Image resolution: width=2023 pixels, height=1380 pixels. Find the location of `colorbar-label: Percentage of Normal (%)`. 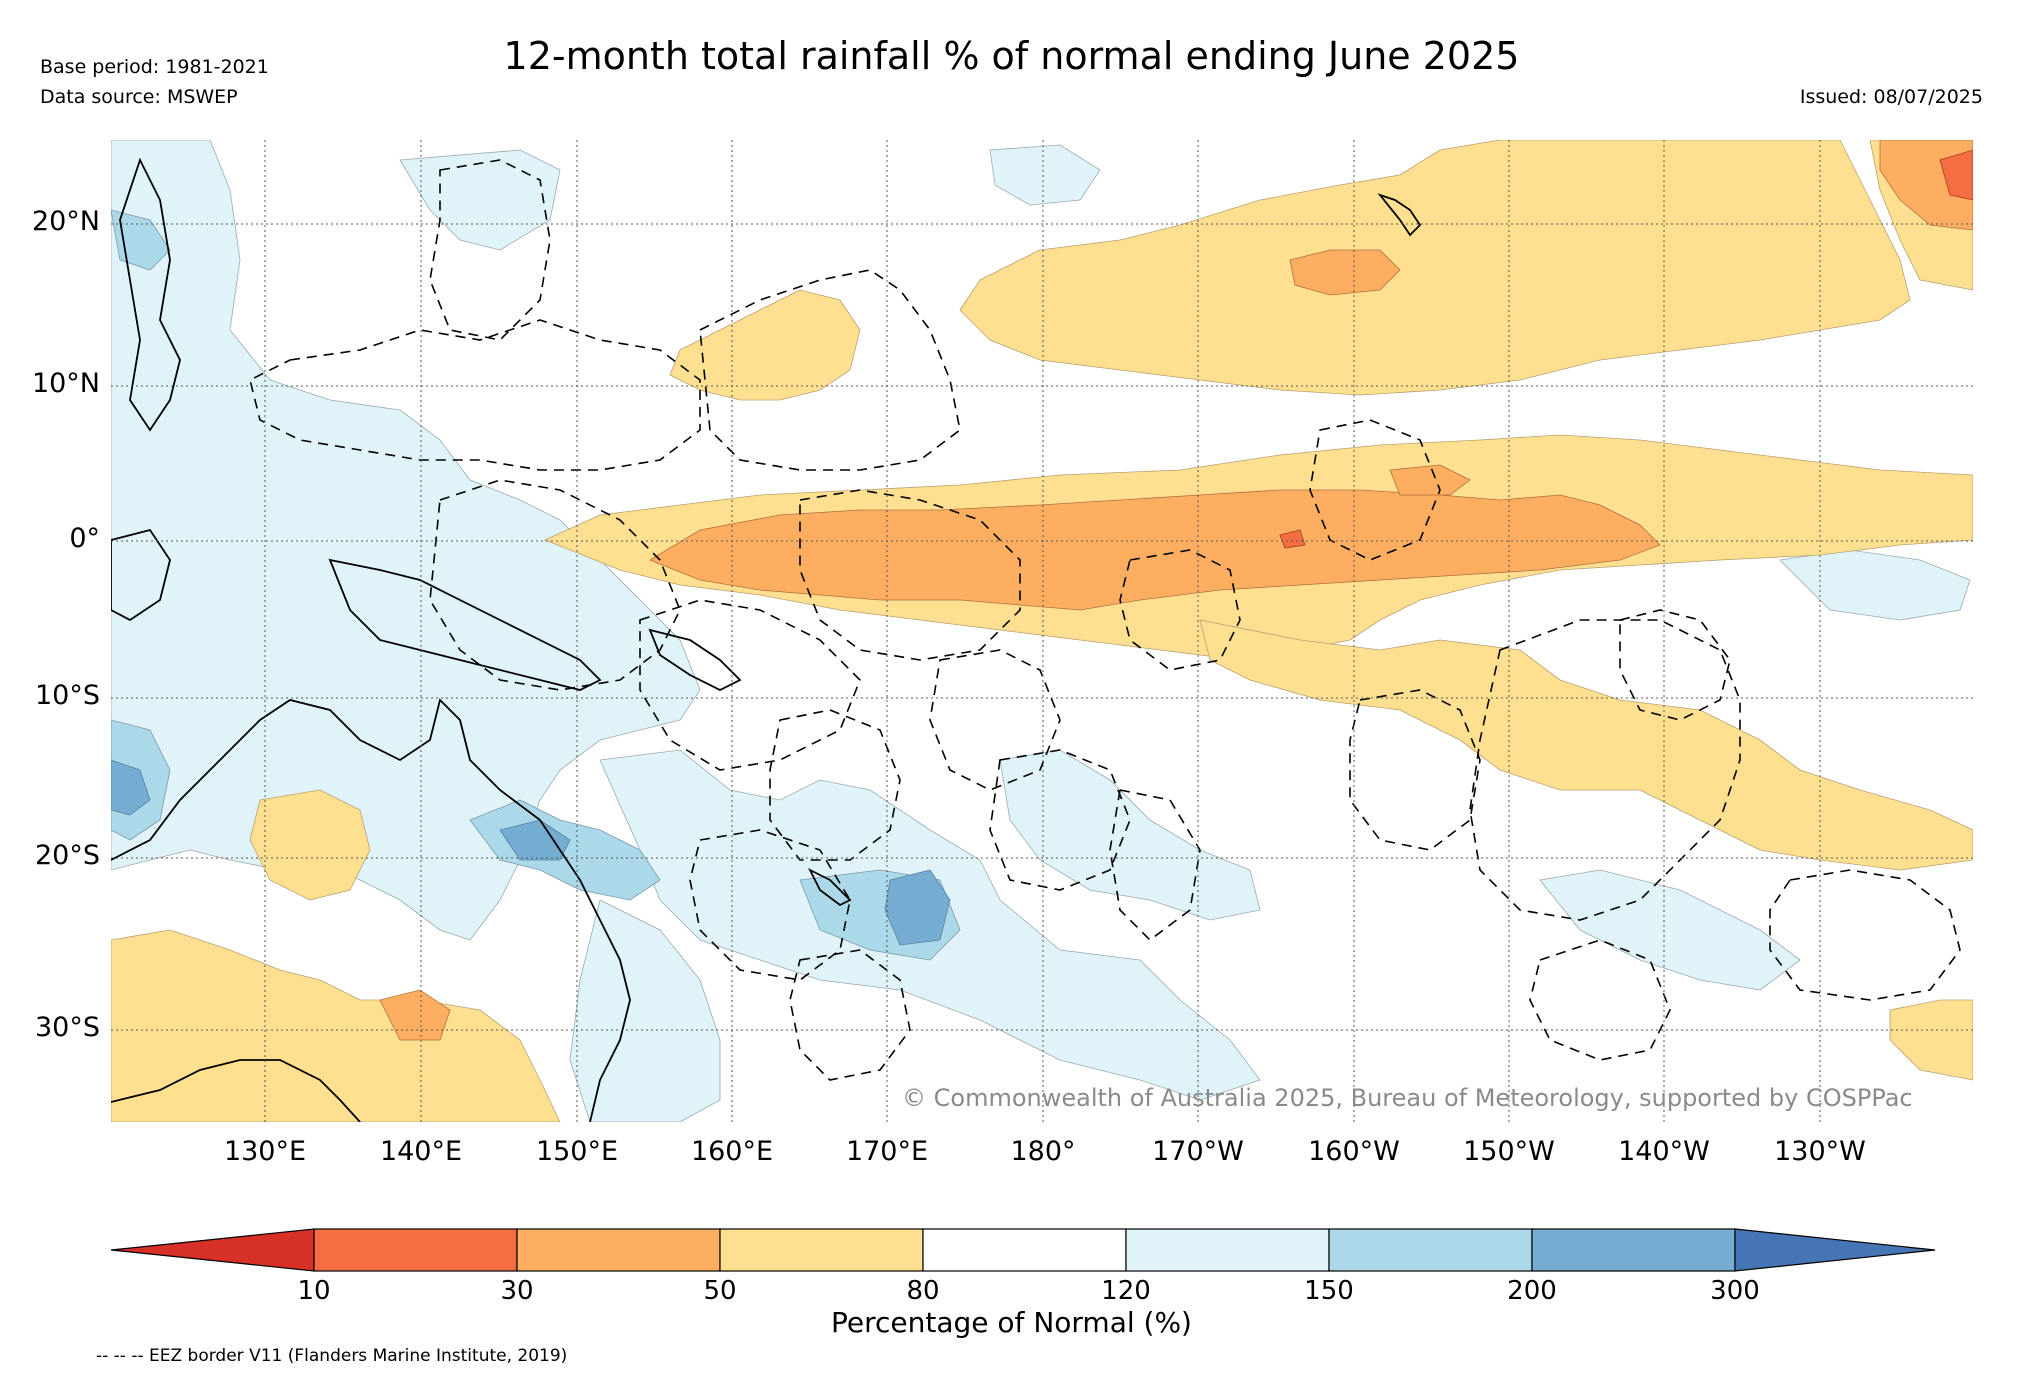

colorbar-label: Percentage of Normal (%) is located at coordinates (1011, 1322).